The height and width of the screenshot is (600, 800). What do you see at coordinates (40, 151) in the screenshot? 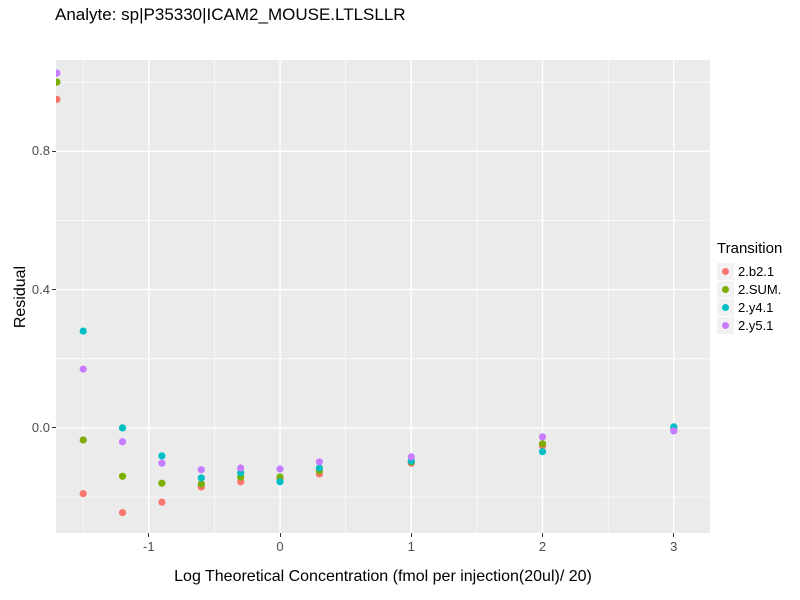
I see `y-axis-tick-label: 0.8` at bounding box center [40, 151].